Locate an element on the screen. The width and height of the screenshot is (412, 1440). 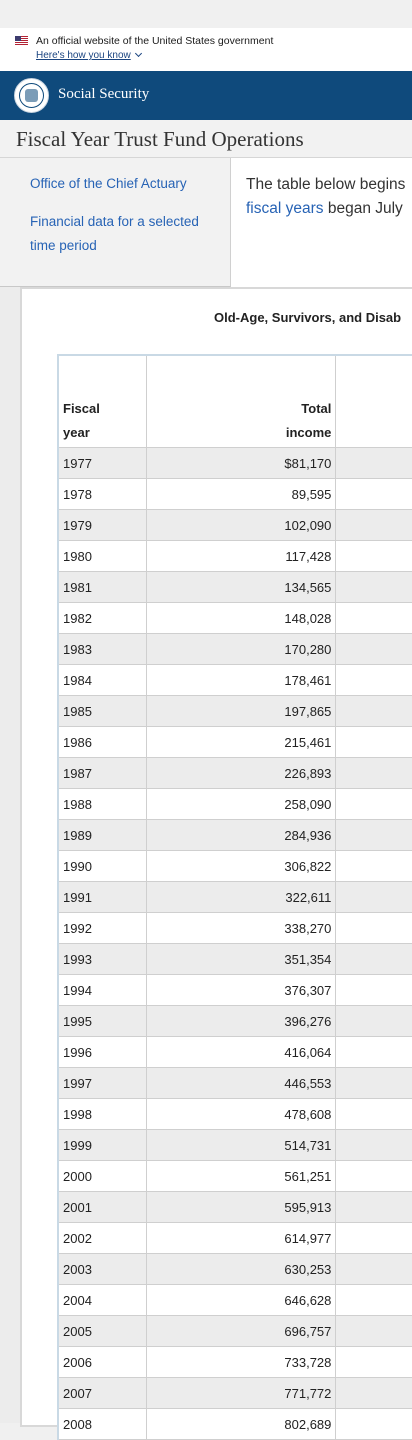
cell-fiscal-year: 2004 is located at coordinates (102, 1300).